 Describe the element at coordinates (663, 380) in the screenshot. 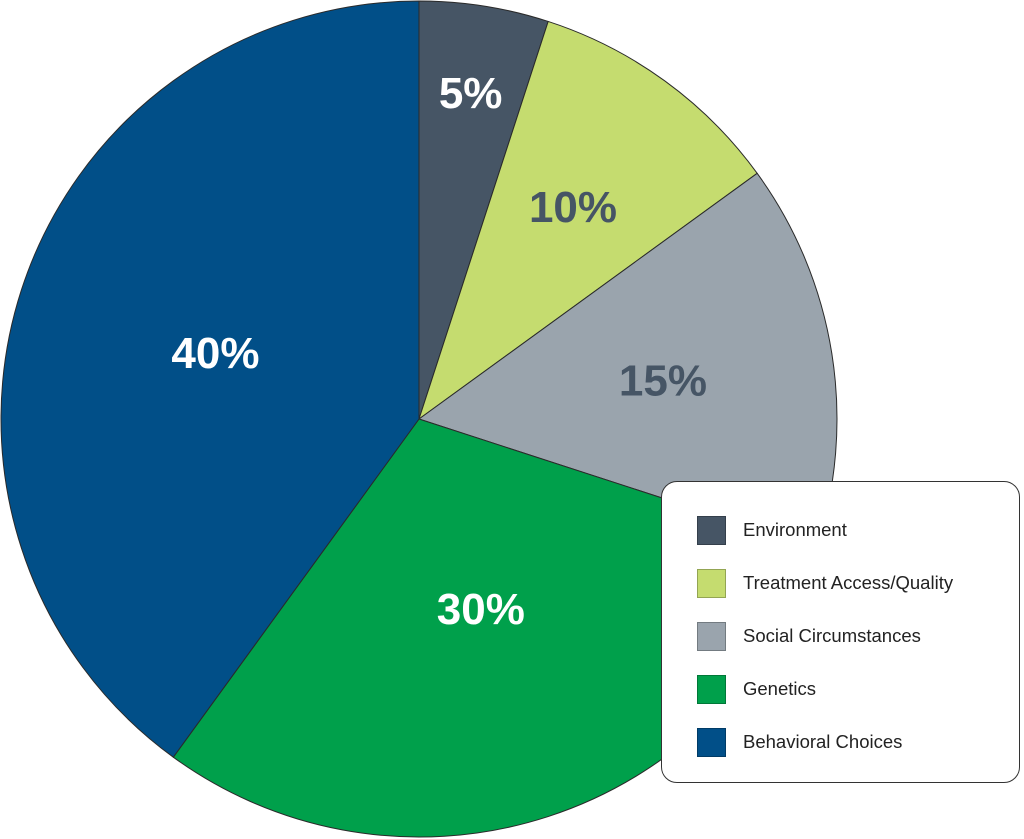

I see `data-label: 15%` at that location.